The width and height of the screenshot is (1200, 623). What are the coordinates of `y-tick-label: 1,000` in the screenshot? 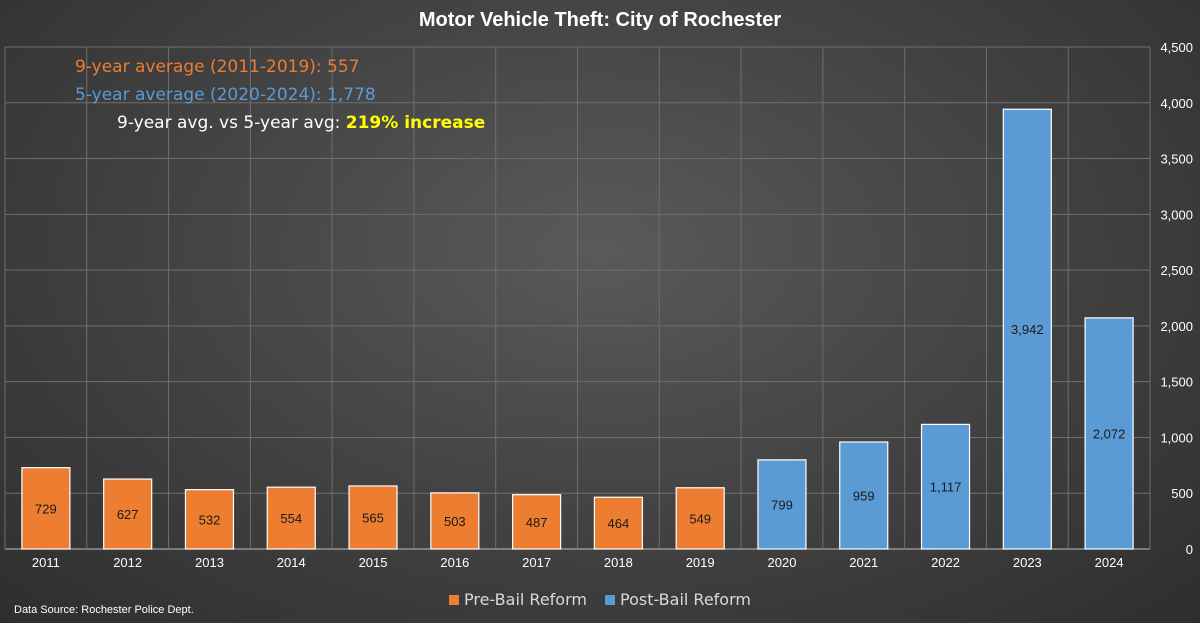 It's located at (1176, 437).